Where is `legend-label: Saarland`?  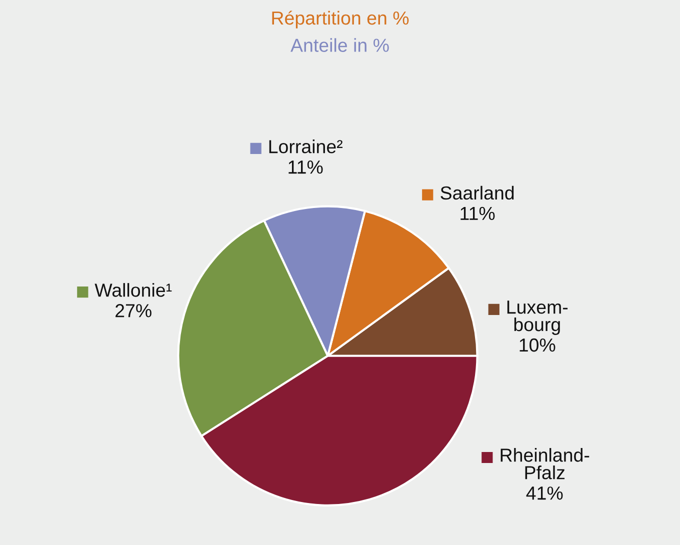
legend-label: Saarland is located at coordinates (477, 193).